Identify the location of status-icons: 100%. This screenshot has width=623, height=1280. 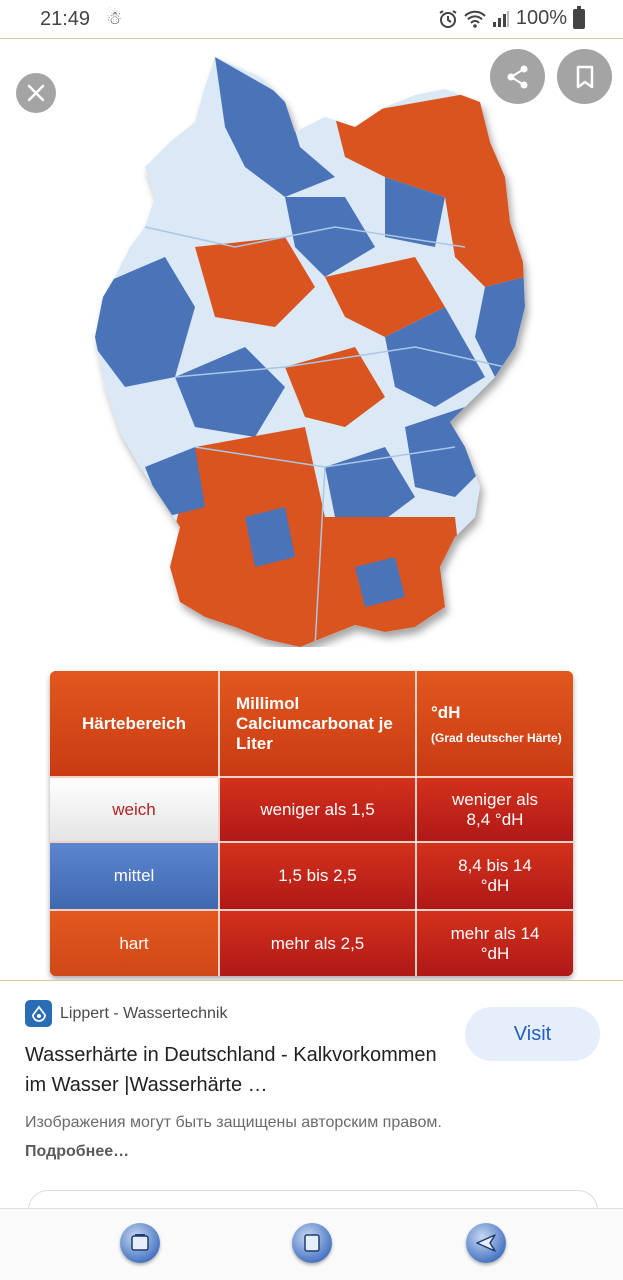
(511, 17).